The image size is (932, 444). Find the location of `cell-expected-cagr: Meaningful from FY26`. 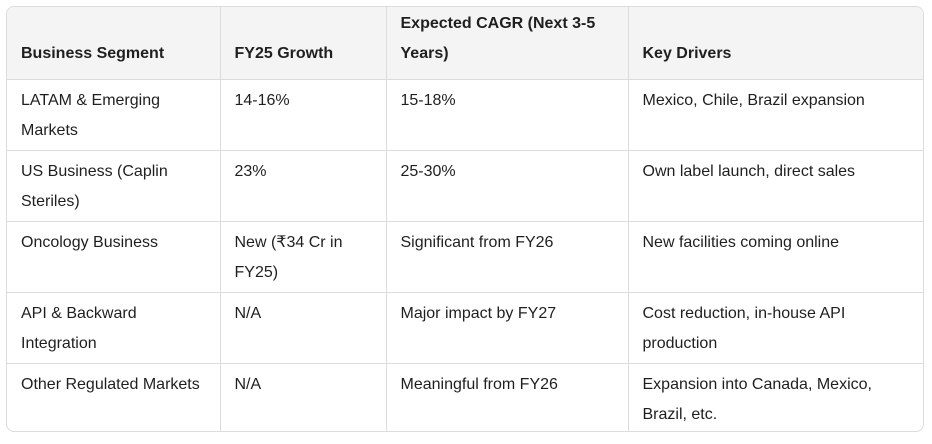

cell-expected-cagr: Meaningful from FY26 is located at coordinates (507, 397).